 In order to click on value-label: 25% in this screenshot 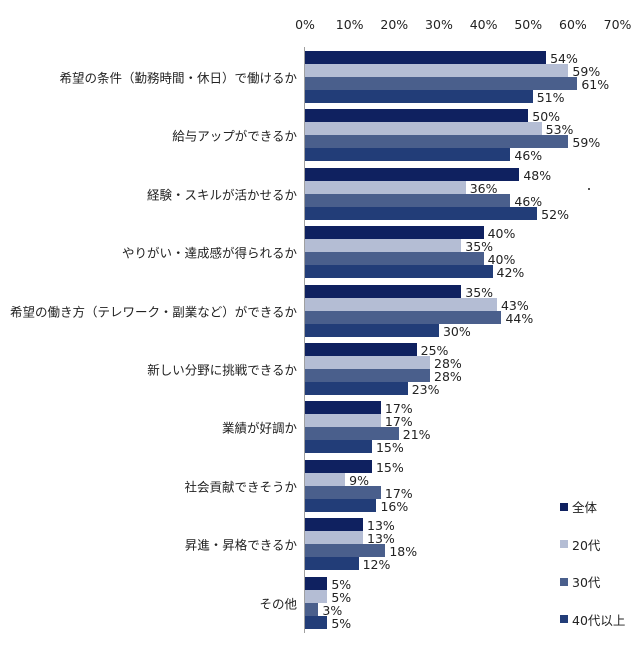, I will do `click(434, 350)`.